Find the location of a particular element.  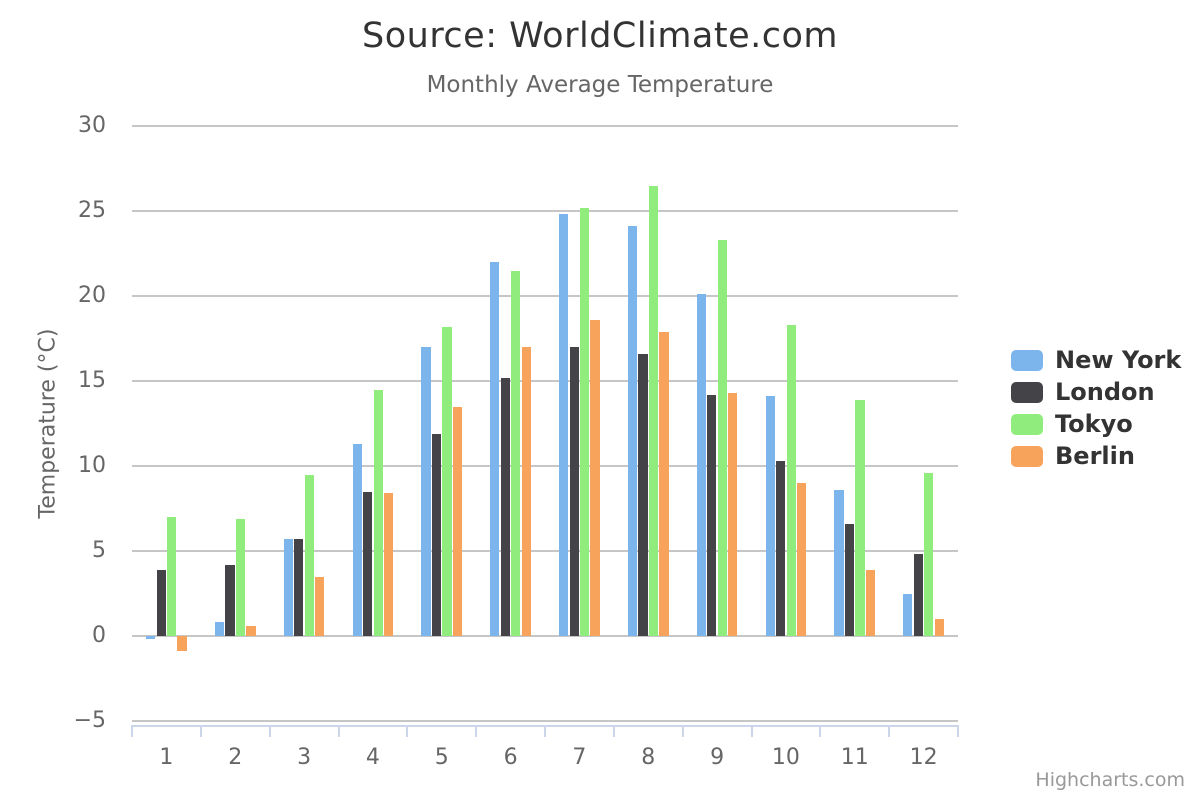

legend-item-berlin: Berlin is located at coordinates (1096, 456).